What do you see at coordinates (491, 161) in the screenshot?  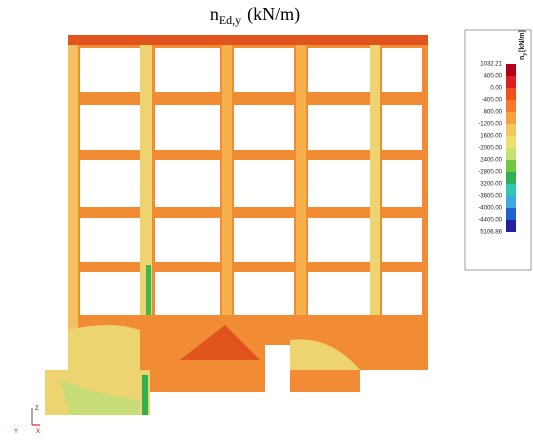 I see `legend-label: 2400.00` at bounding box center [491, 161].